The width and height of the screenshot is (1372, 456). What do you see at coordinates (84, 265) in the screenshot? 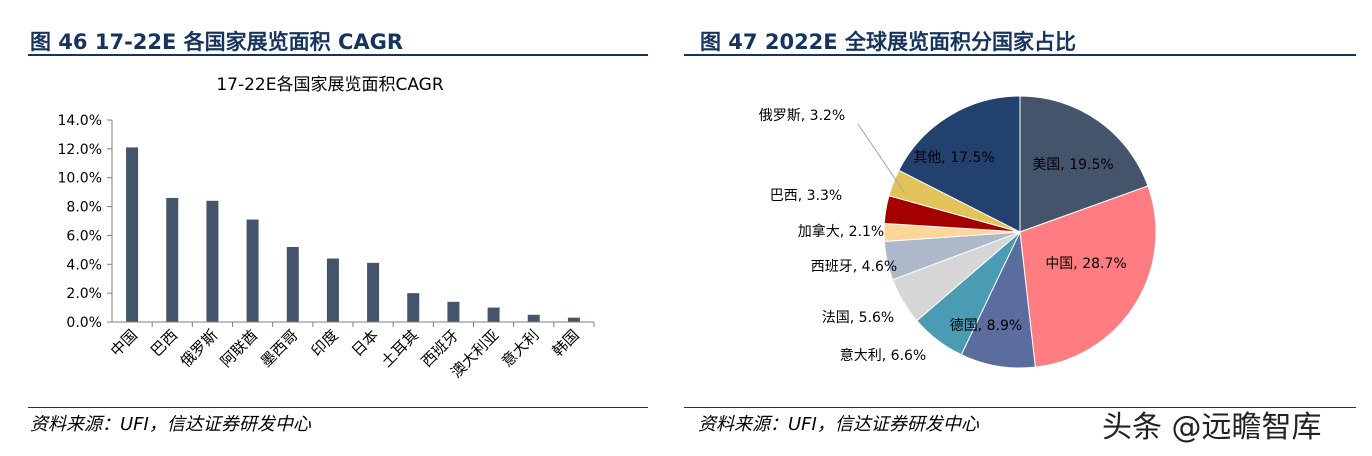
I see `y-tick-label: 4.0%` at bounding box center [84, 265].